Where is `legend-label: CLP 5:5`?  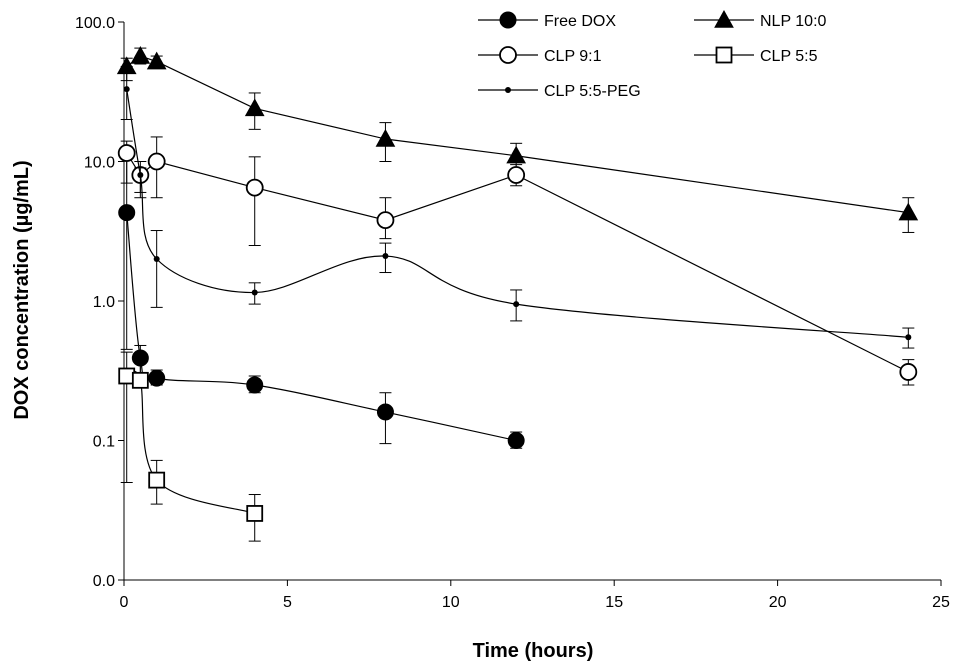
legend-label: CLP 5:5 is located at coordinates (789, 56).